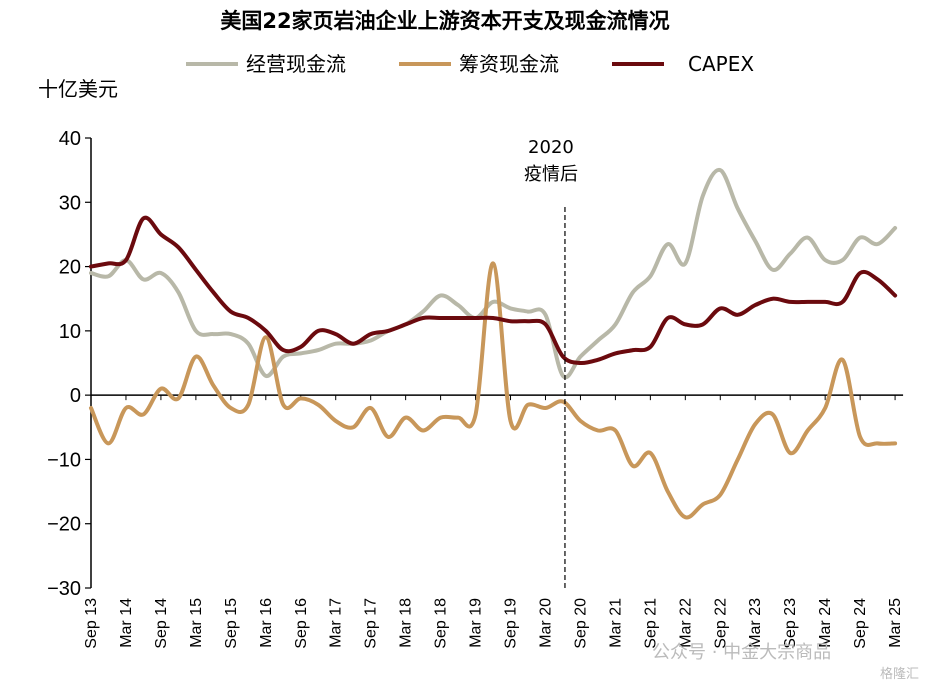 This screenshot has width=935, height=685. Describe the element at coordinates (64, 525) in the screenshot. I see `y-tick-label: −20` at that location.